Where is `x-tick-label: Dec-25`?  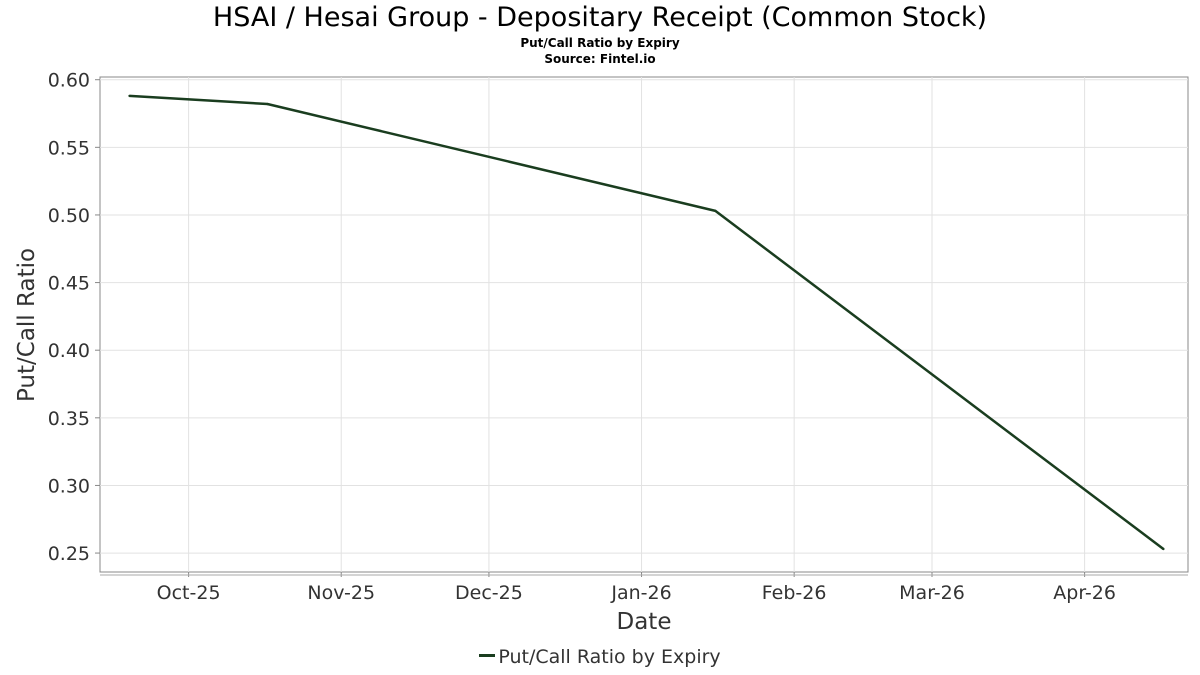 x-tick-label: Dec-25 is located at coordinates (489, 593).